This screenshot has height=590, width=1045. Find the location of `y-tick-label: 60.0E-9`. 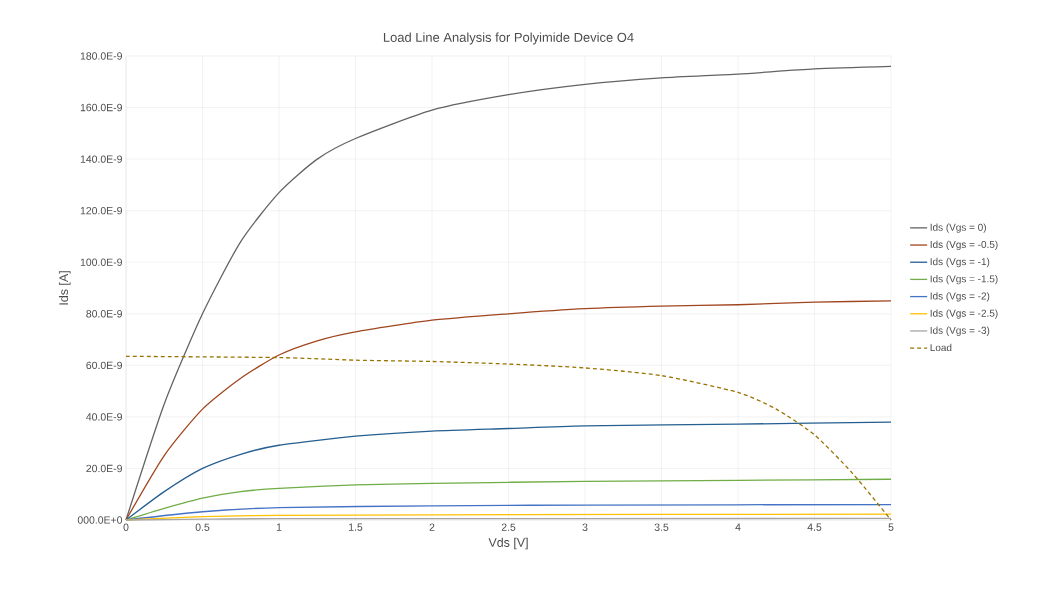

y-tick-label: 60.0E-9 is located at coordinates (104, 365).